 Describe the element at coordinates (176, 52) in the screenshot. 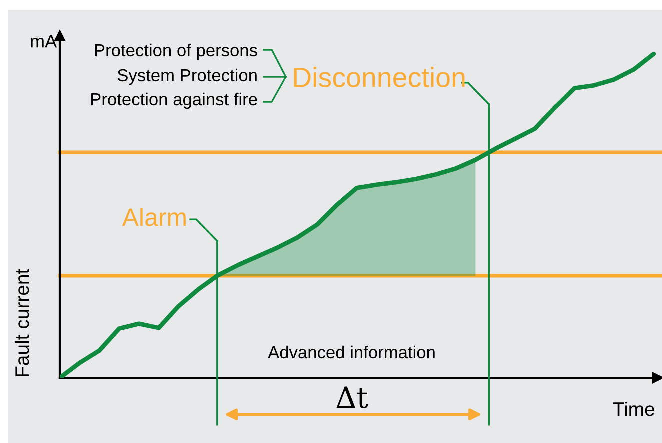

I see `annotation: Protection of persons` at that location.